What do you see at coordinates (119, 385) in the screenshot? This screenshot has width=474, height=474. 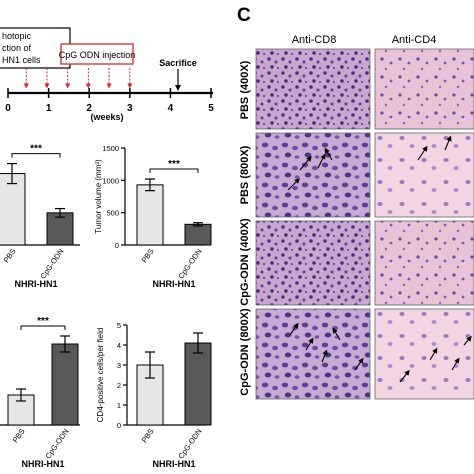 I see `y-tick-label: 2` at bounding box center [119, 385].